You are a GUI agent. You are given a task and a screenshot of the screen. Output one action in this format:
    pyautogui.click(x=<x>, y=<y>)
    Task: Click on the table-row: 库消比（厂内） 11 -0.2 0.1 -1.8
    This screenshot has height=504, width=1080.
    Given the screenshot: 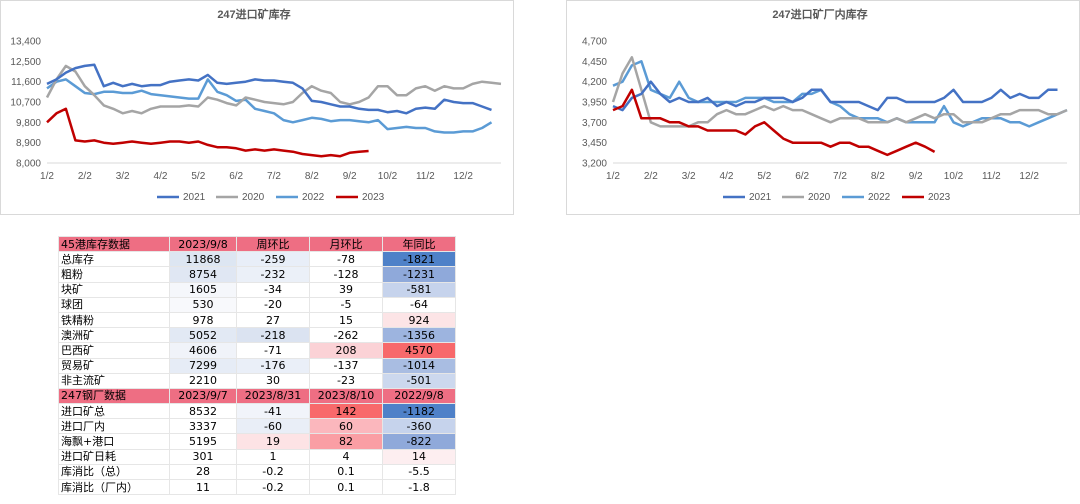 What is the action you would take?
    pyautogui.click(x=257, y=487)
    